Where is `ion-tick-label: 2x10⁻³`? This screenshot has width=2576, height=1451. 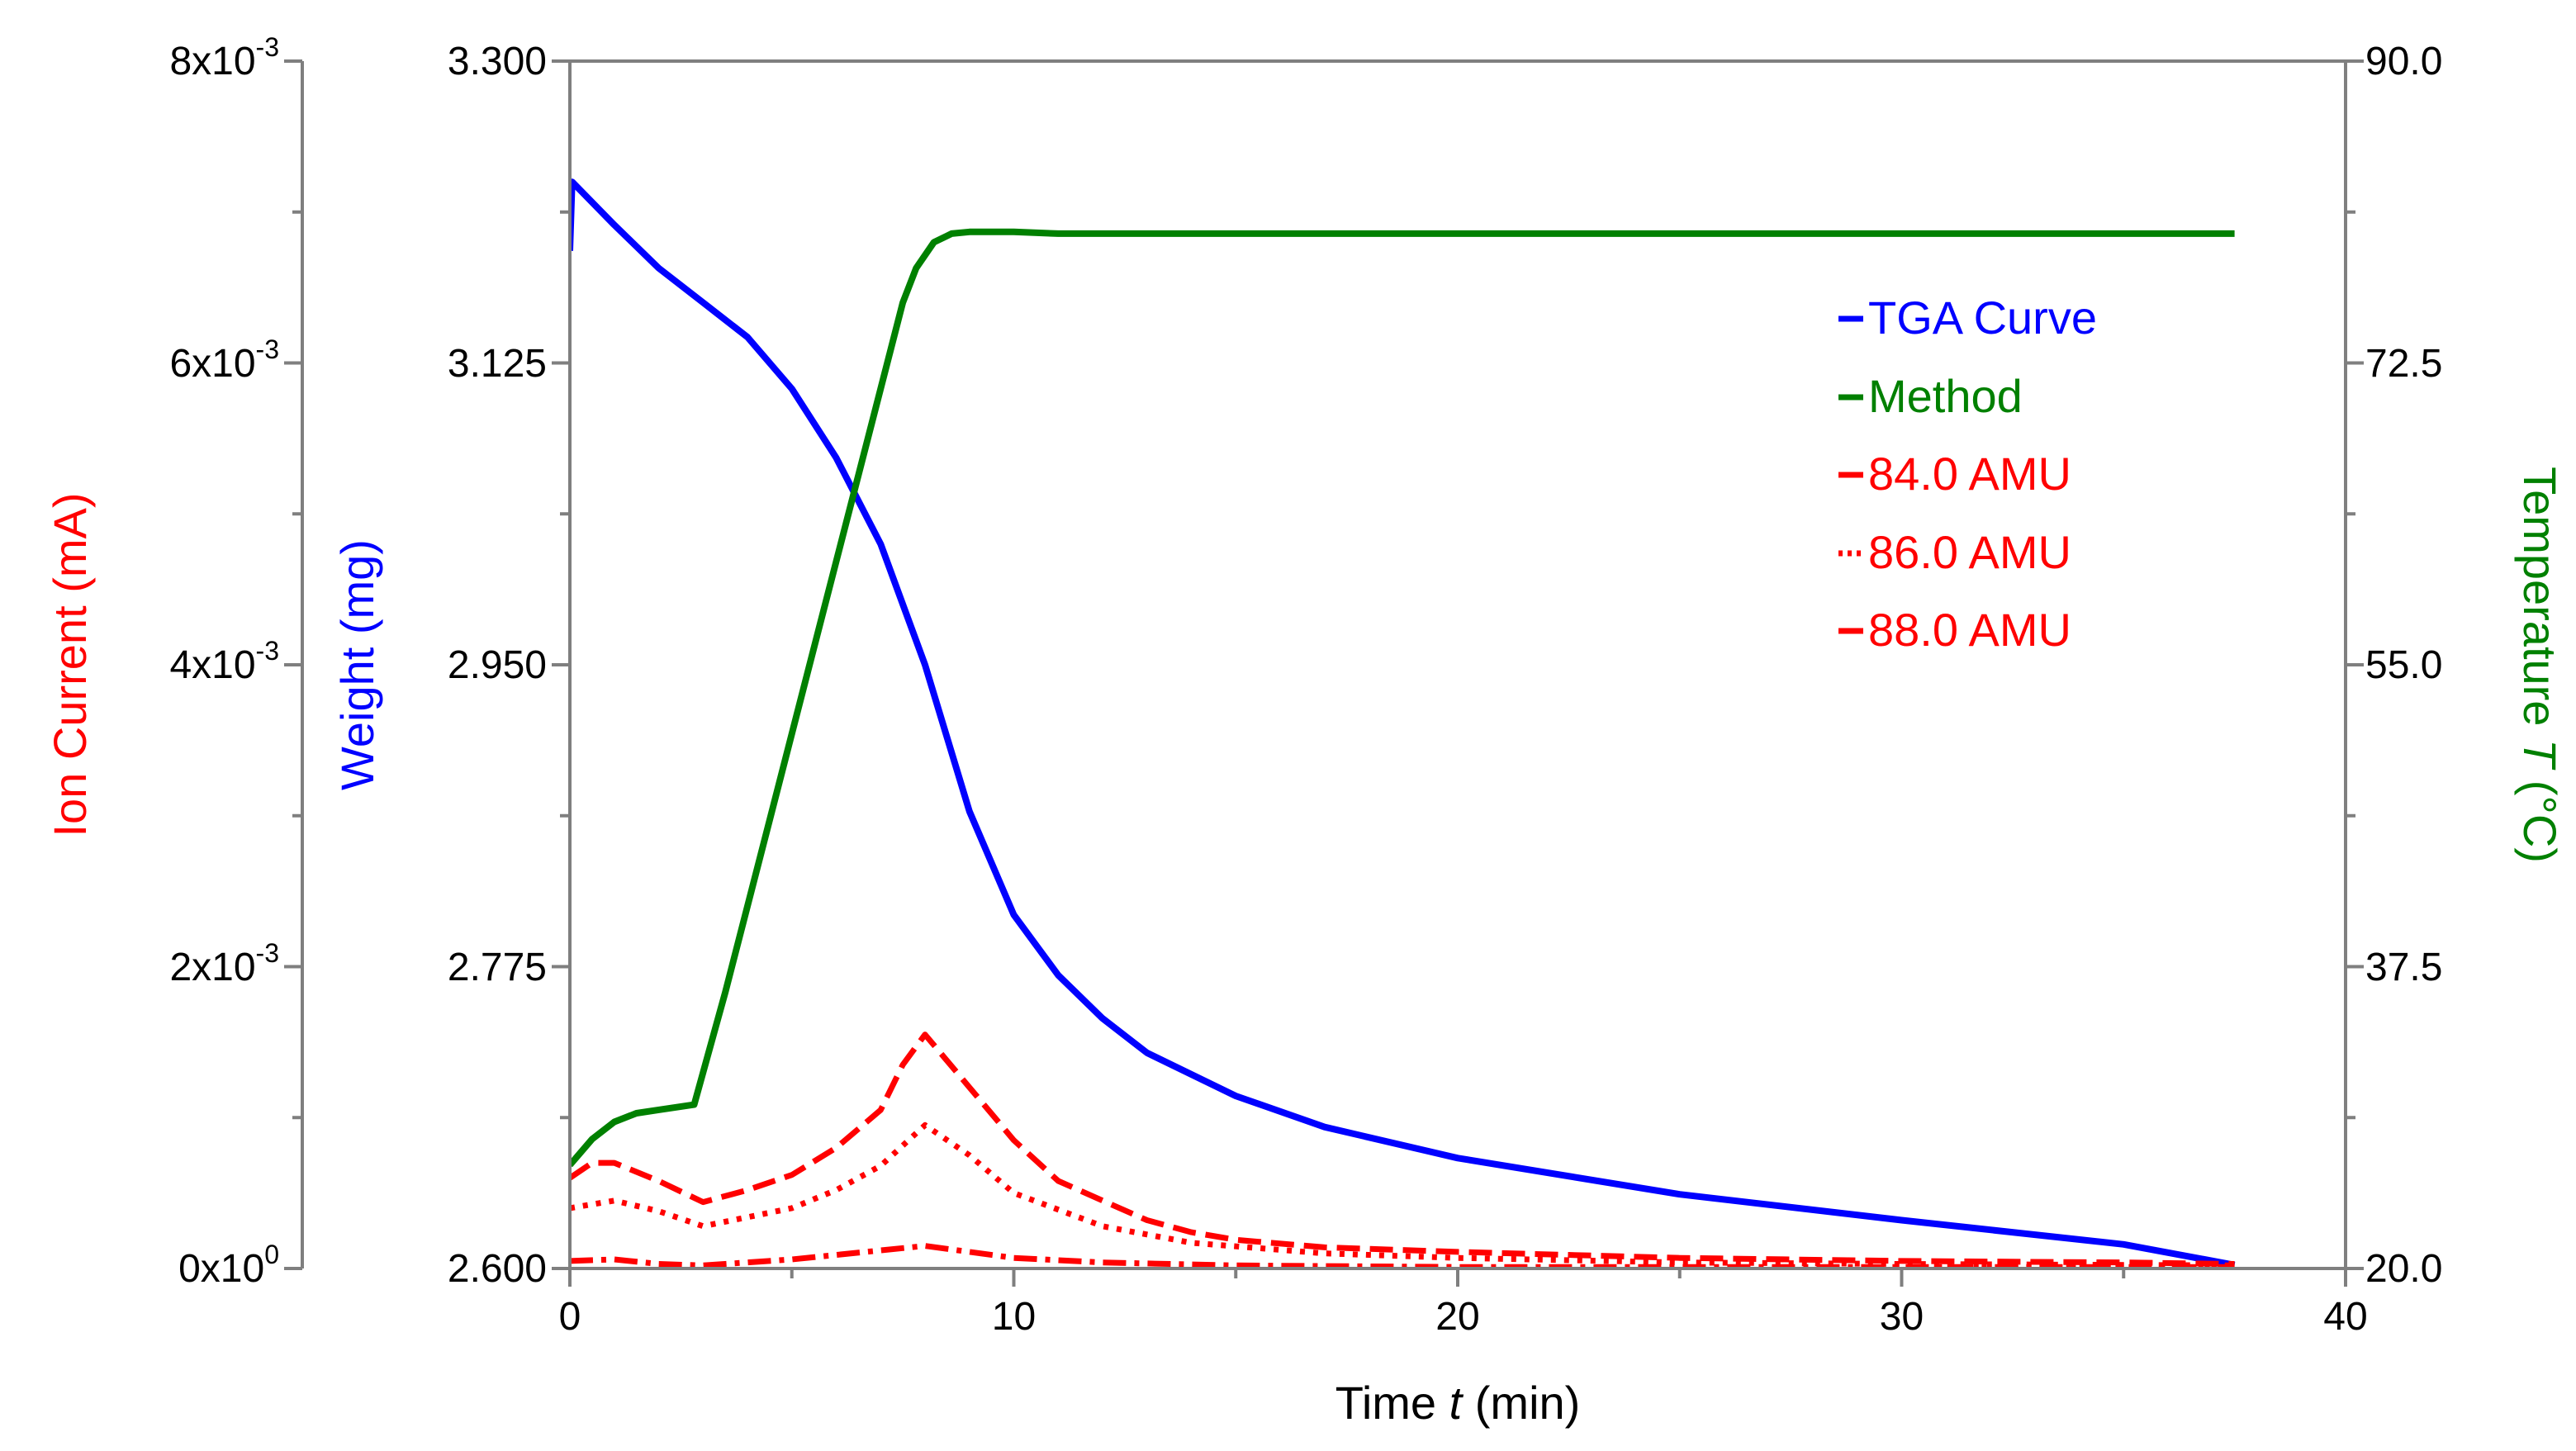
ion-tick-label: 2x10⁻³ is located at coordinates (224, 964).